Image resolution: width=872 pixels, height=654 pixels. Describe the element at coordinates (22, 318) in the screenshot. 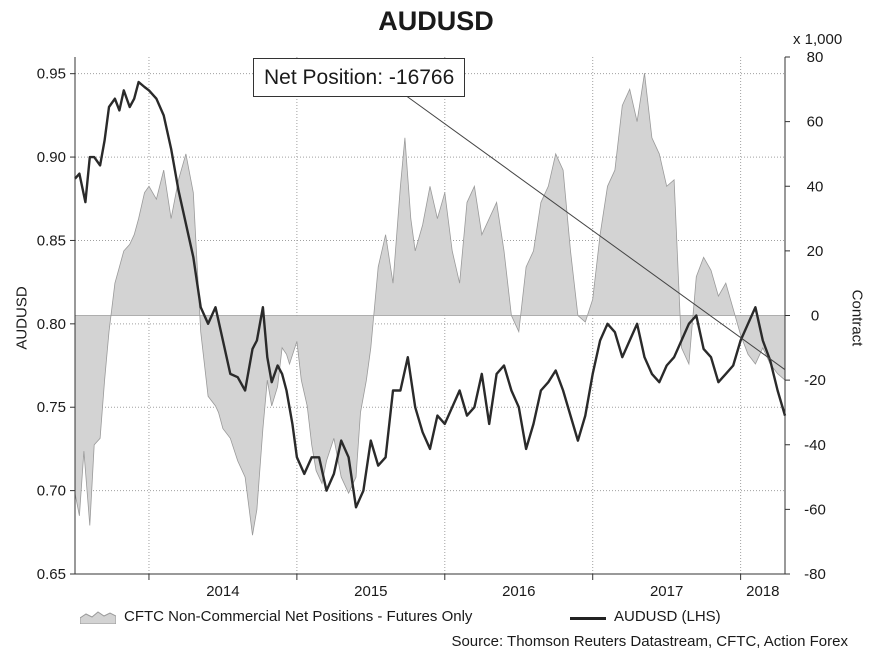

I see `left-axis-label: AUDUSD` at that location.